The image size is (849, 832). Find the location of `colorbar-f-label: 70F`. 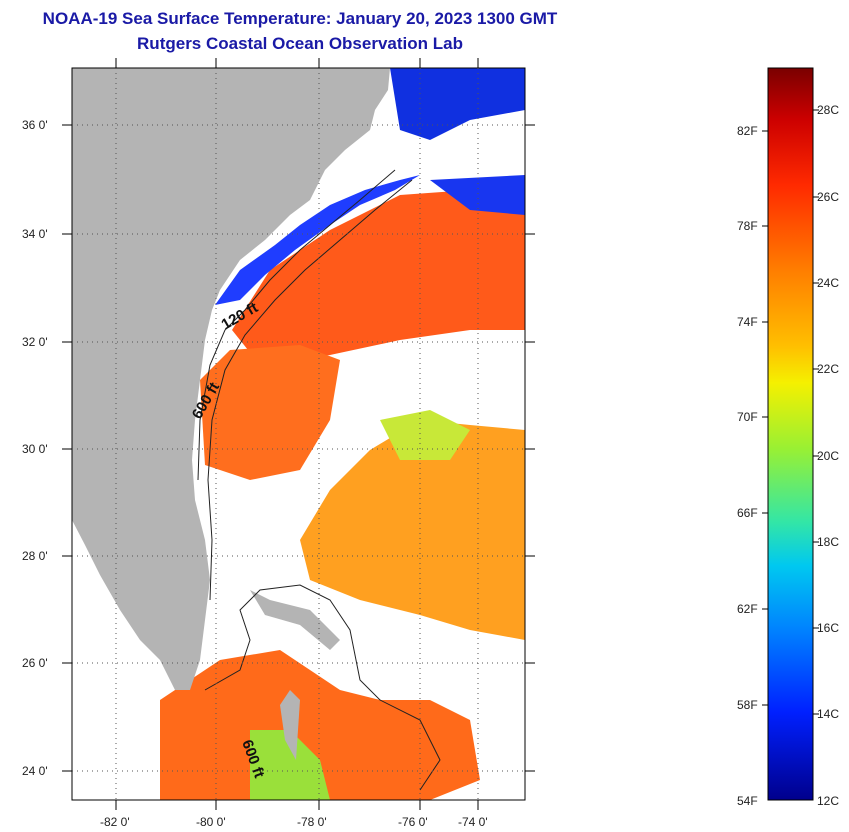

colorbar-f-label: 70F is located at coordinates (747, 417).